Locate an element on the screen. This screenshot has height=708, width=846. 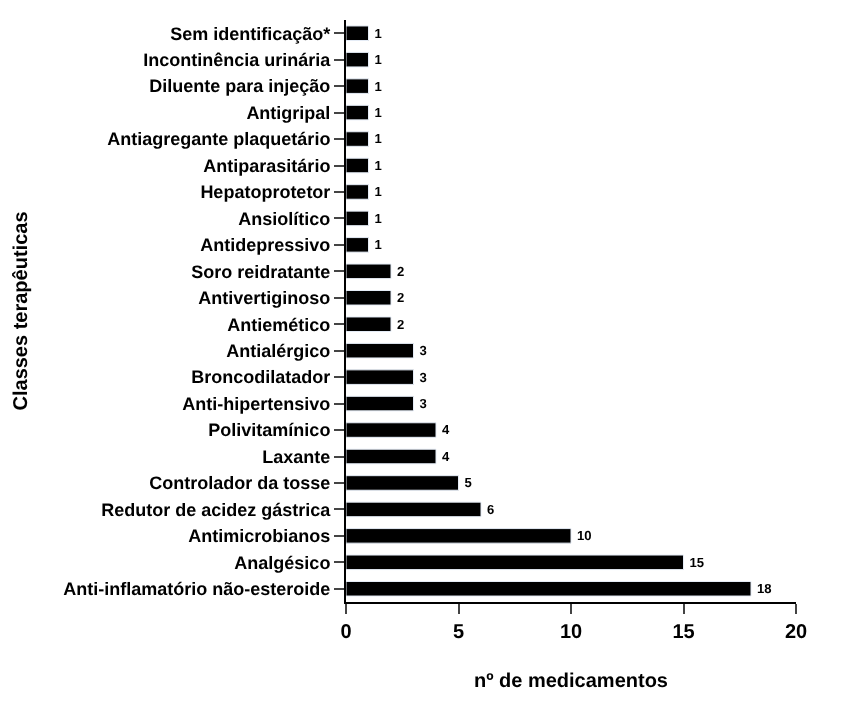
y-tick-label: Anti-inflamatório não-esteroide is located at coordinates (197, 589).